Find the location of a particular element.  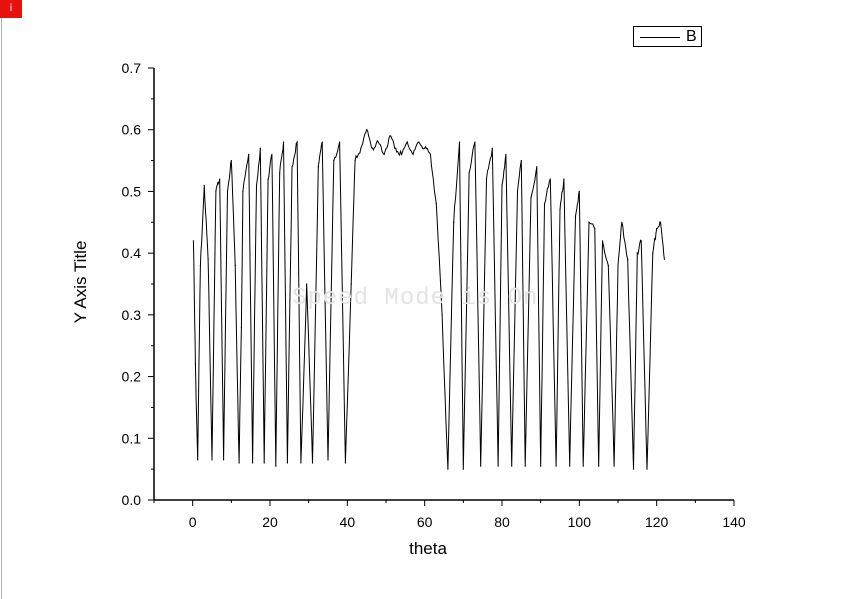

x-tick-label: 100 is located at coordinates (580, 522).